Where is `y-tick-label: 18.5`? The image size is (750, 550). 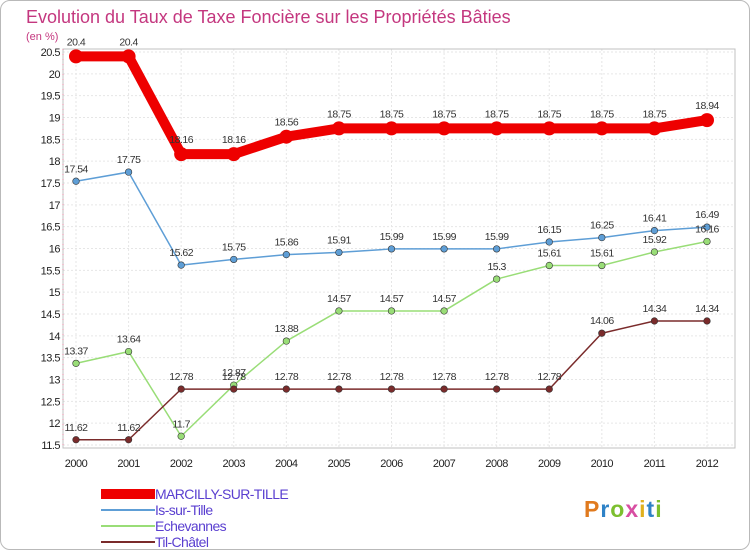 y-tick-label: 18.5 is located at coordinates (51, 140).